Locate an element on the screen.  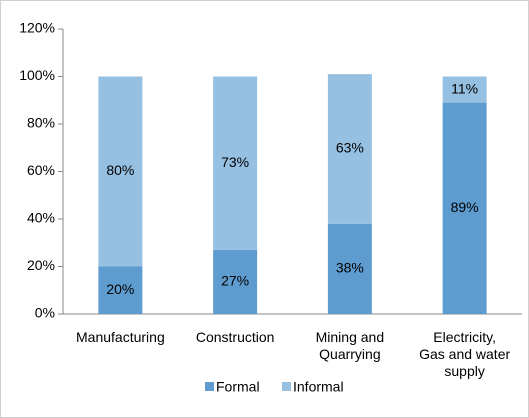
data-label: 73% is located at coordinates (235, 162).